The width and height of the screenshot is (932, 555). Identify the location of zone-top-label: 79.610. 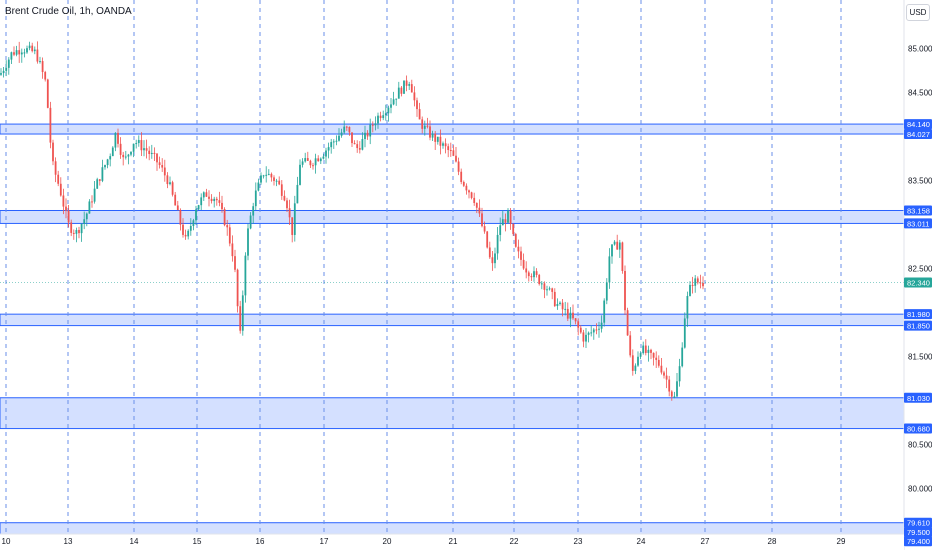
(918, 523).